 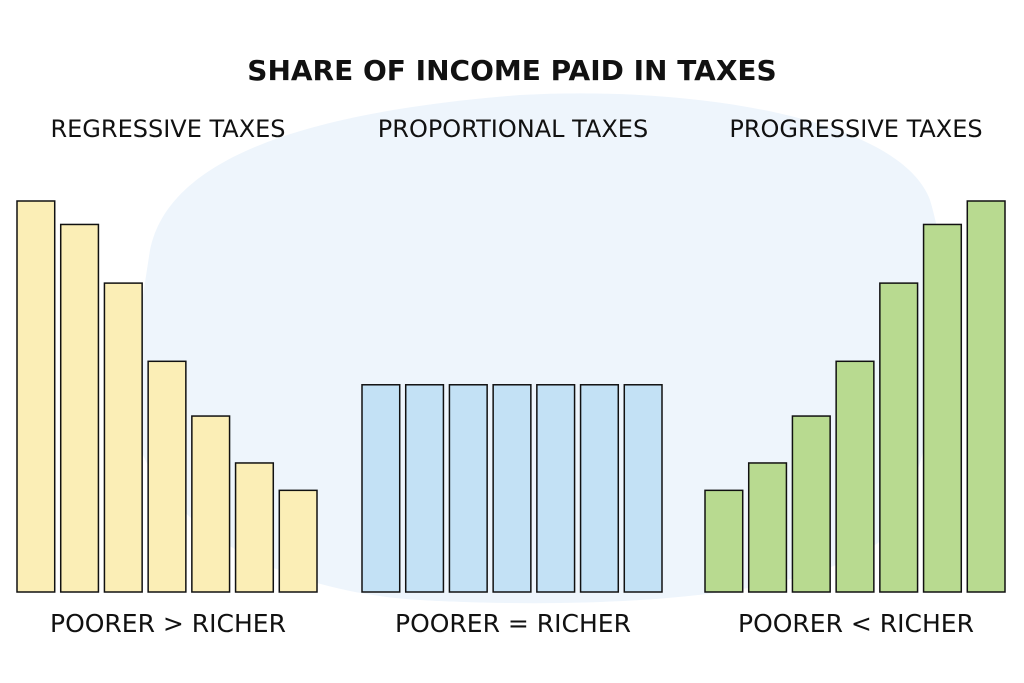 What do you see at coordinates (513, 129) in the screenshot?
I see `chart-title: PROPORTIONAL TAXES` at bounding box center [513, 129].